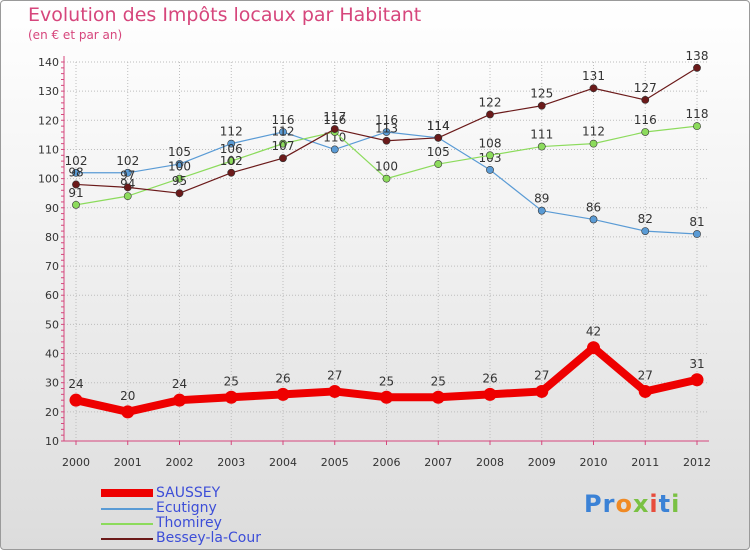 The height and width of the screenshot is (550, 750). I want to click on data-label-saussey-2006: 25, so click(386, 381).